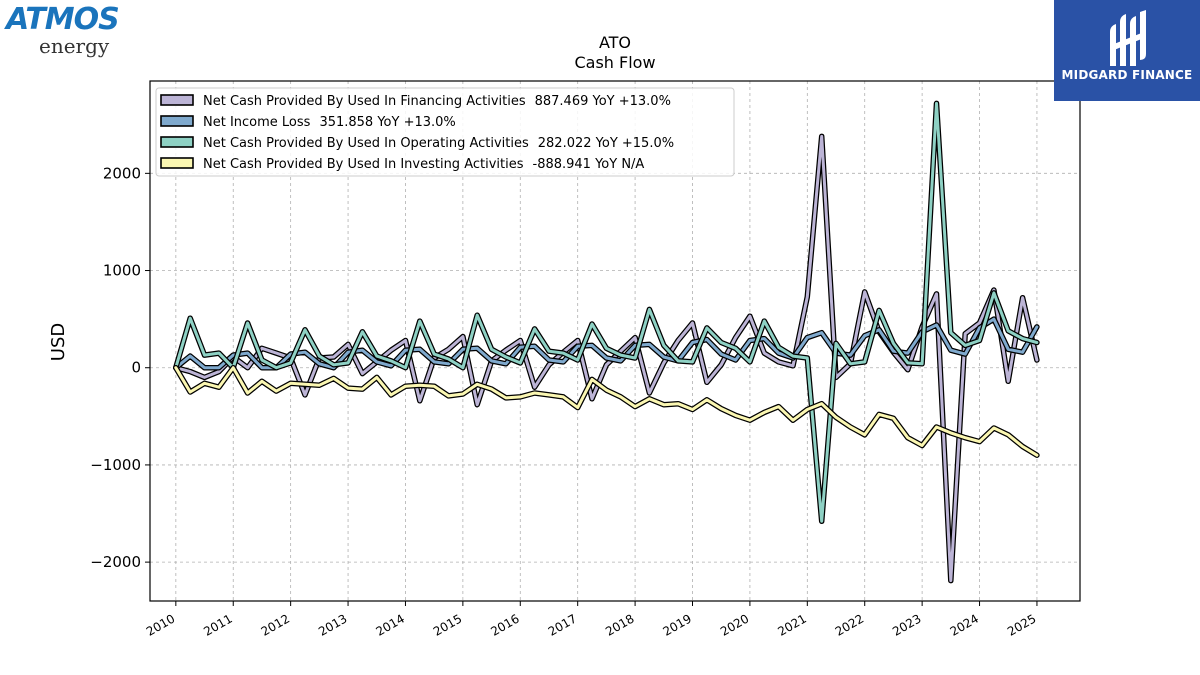  I want to click on legend-item: Net Income Loss 351.858 YoY +13.0%, so click(308, 122).